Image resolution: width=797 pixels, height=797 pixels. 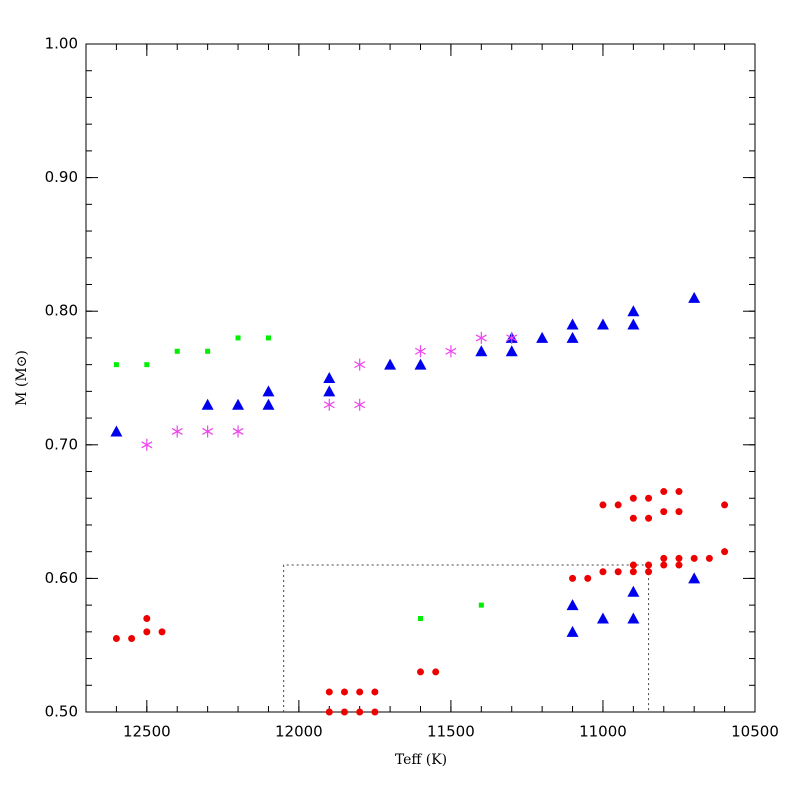 I want to click on y-tick-label: 0.80, so click(x=61, y=311).